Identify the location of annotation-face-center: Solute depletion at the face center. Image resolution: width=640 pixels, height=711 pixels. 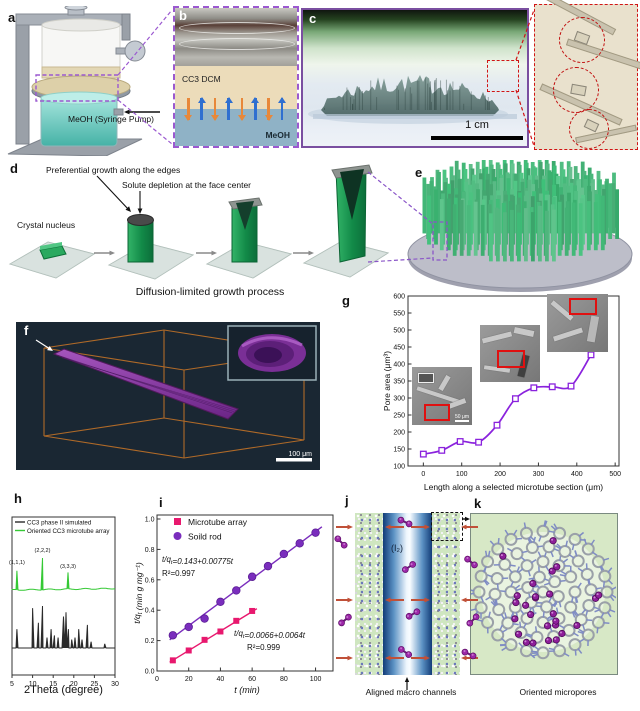
(187, 185).